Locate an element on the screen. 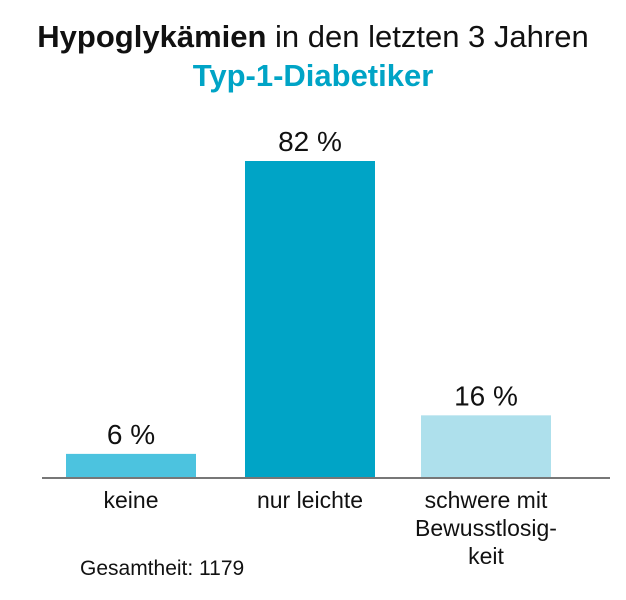 Image resolution: width=626 pixels, height=600 pixels. category-label-line: Bewusstlosig- is located at coordinates (486, 528).